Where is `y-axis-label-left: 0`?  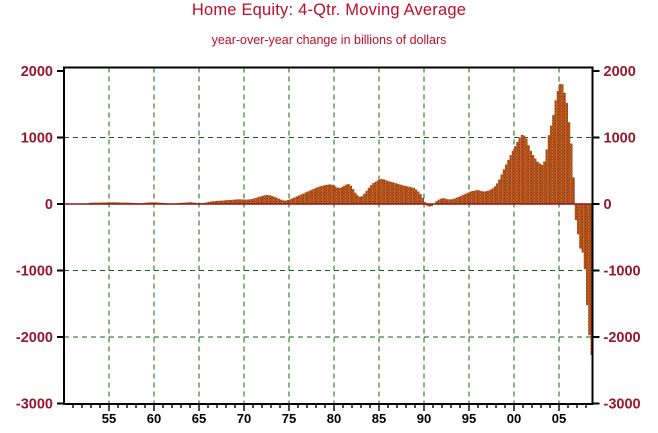
y-axis-label-left: 0 is located at coordinates (49, 205).